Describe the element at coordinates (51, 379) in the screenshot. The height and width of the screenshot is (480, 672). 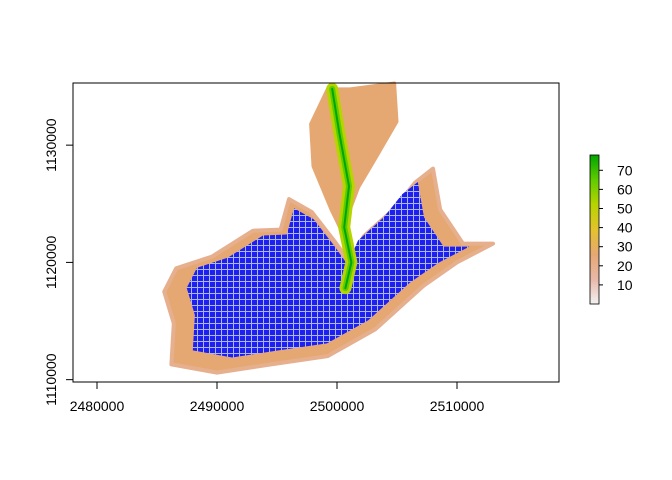
I see `y-tick-label: 1110000` at that location.